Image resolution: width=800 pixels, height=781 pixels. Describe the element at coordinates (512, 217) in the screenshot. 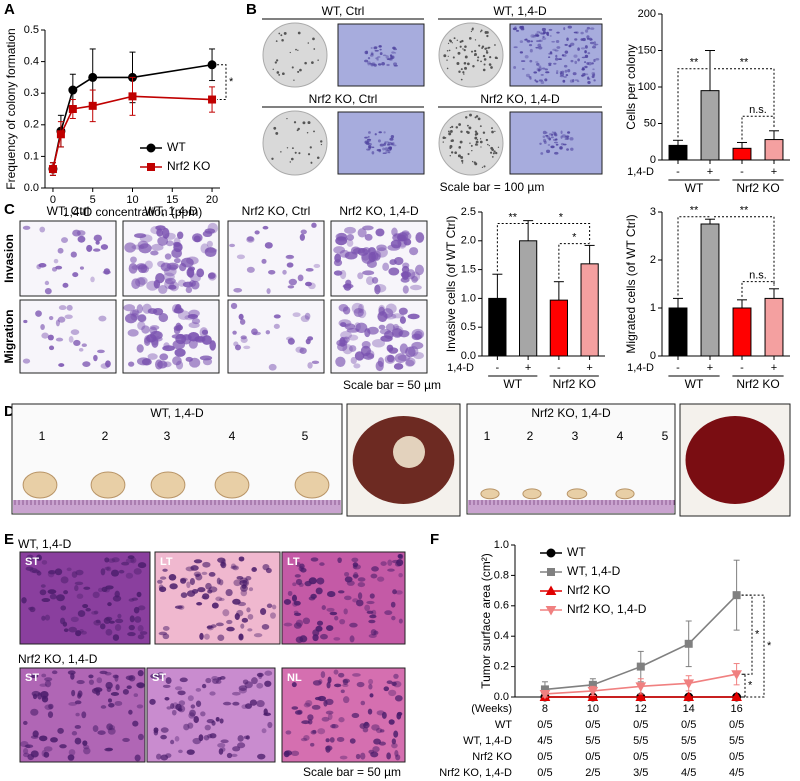

I see `significance: **` at that location.